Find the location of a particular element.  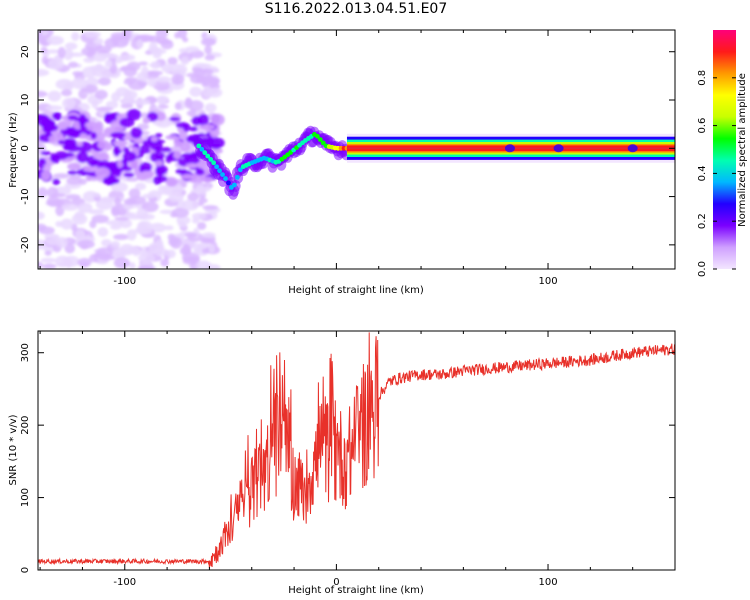

y-tick-label: 20 is located at coordinates (25, 51).